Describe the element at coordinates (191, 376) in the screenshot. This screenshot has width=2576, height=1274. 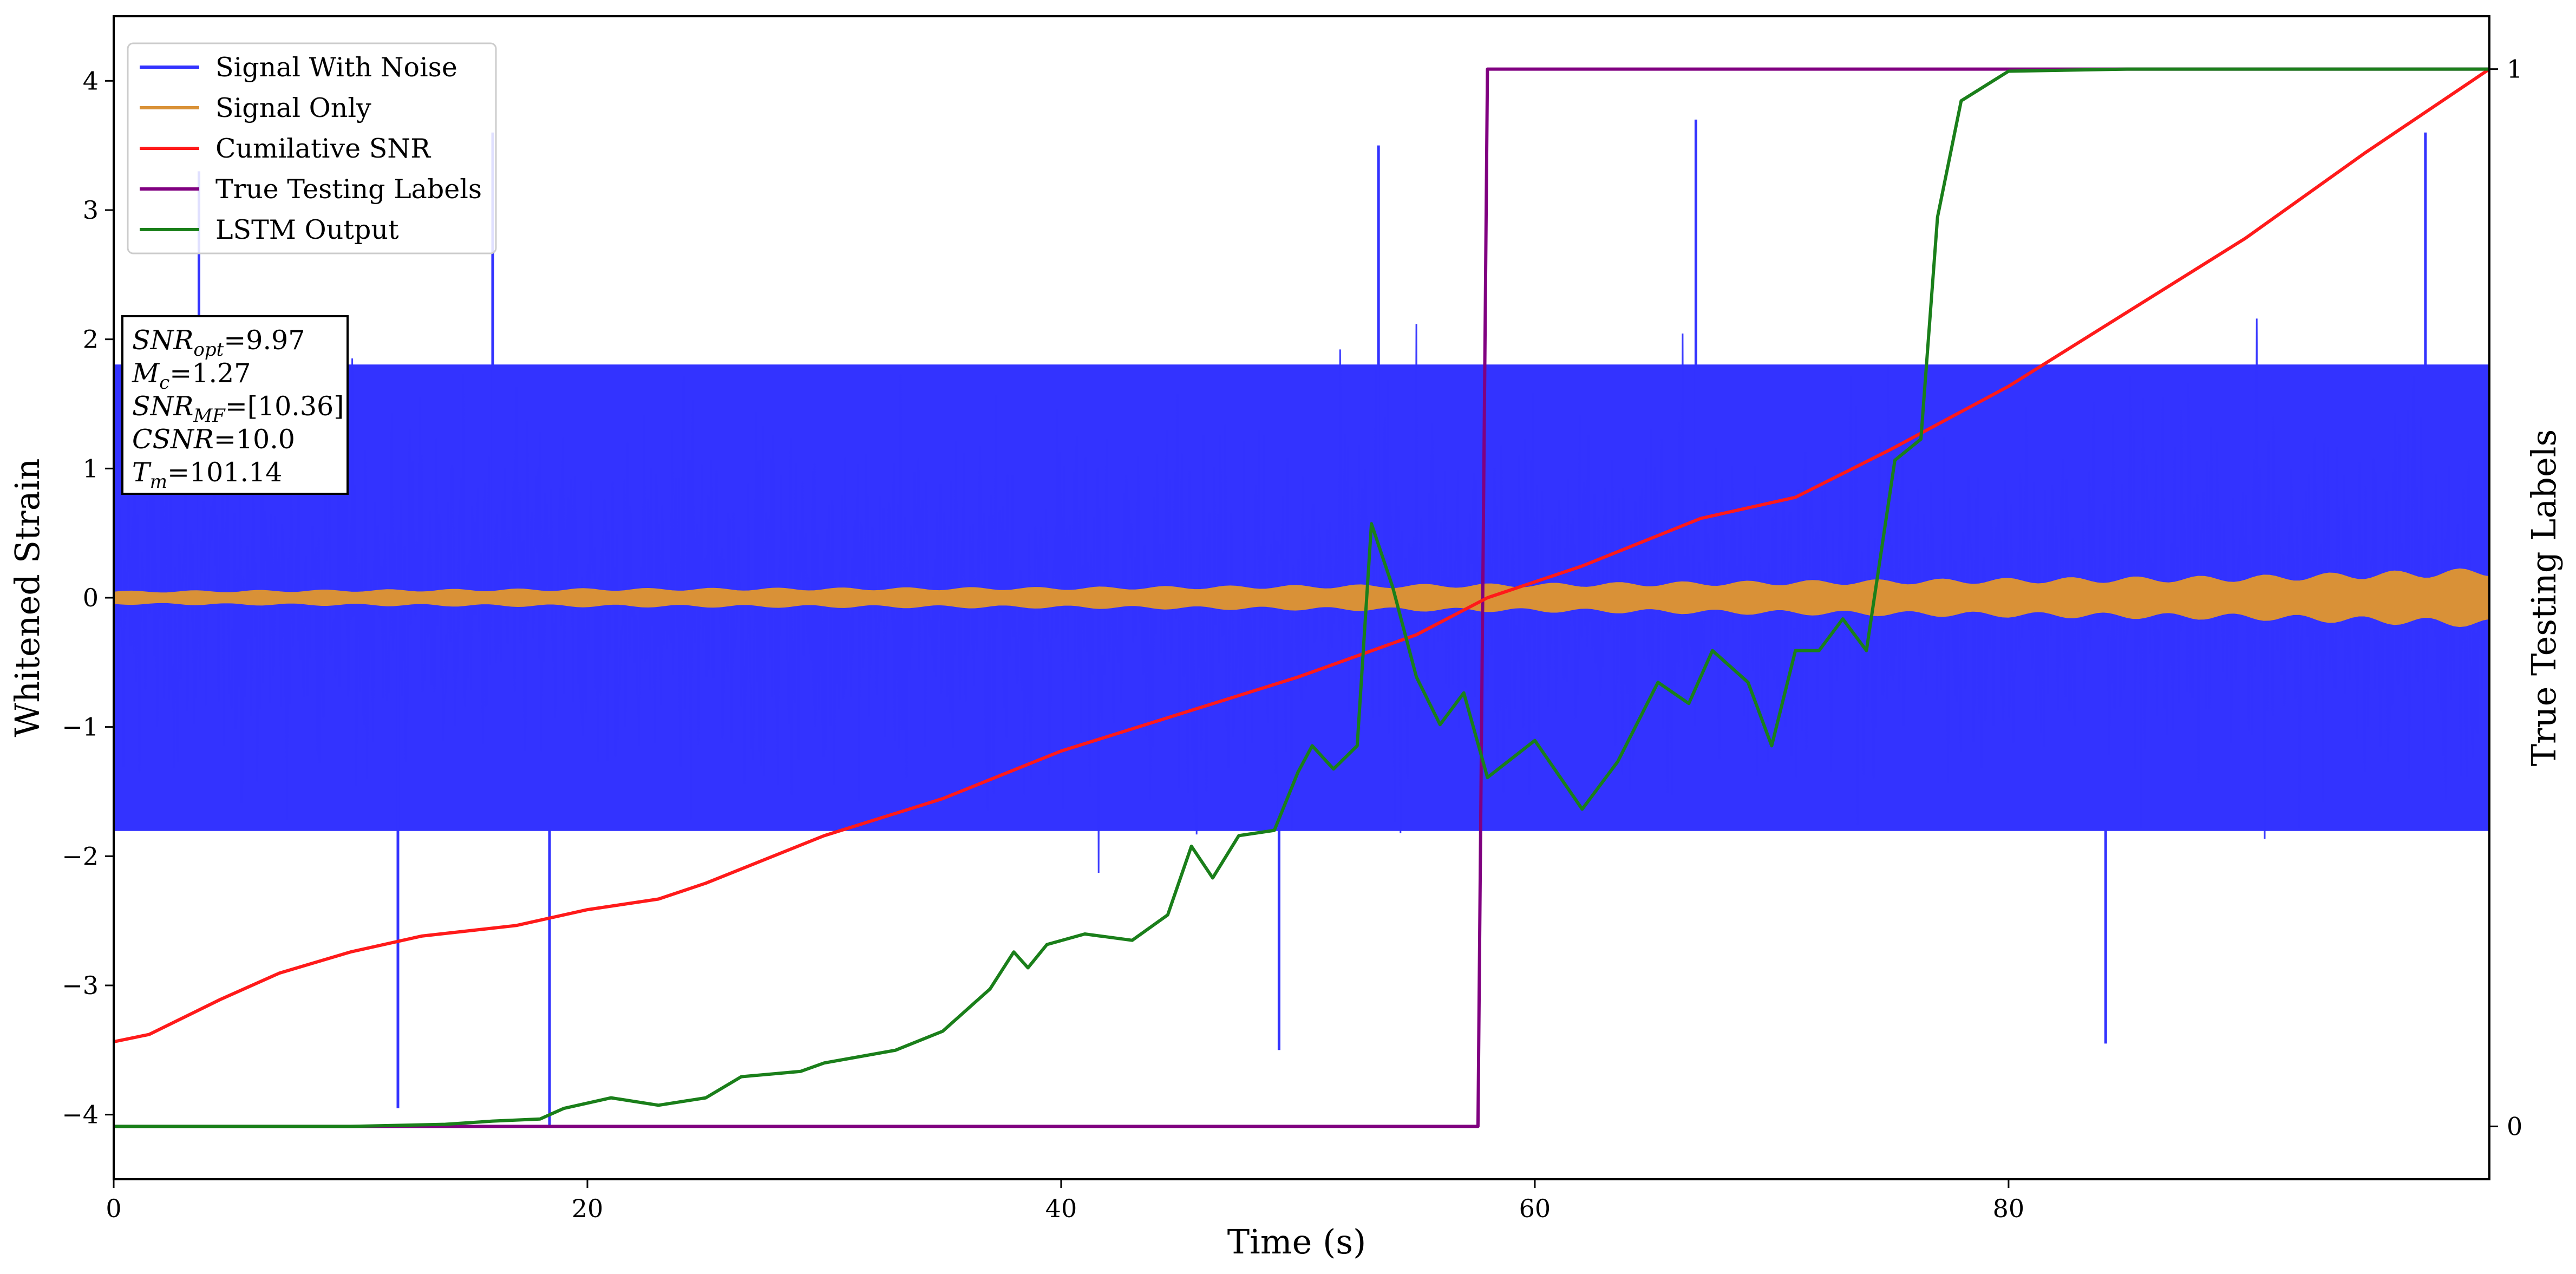
I see `annotation-line: Mc=1.27` at that location.